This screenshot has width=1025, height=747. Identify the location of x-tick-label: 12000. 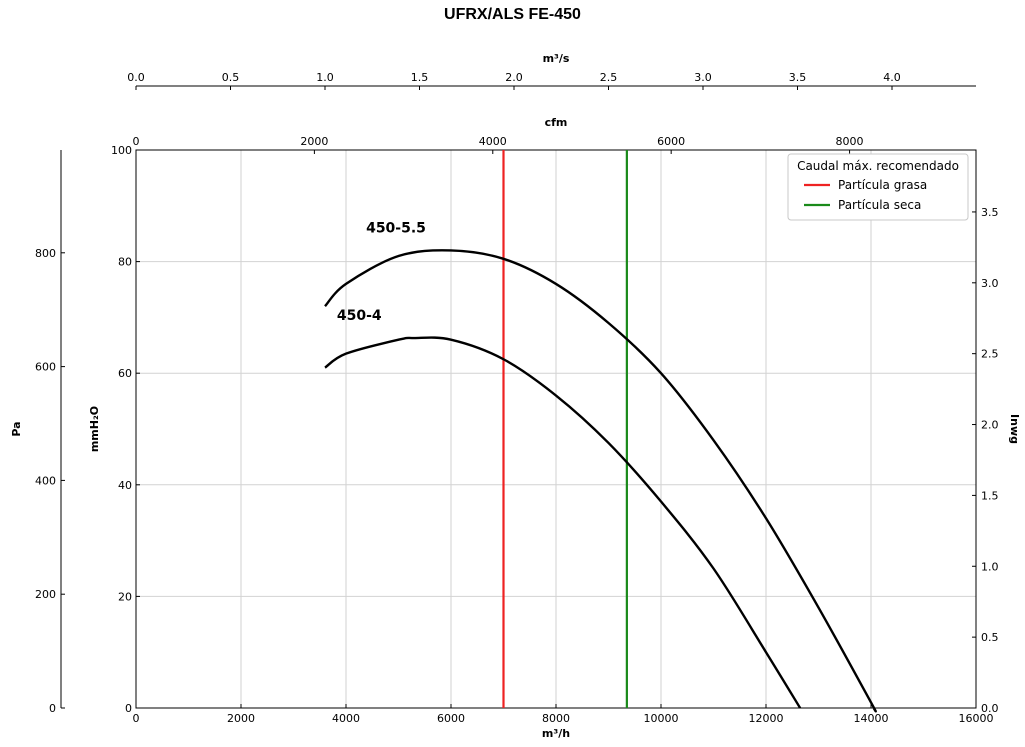
(766, 718).